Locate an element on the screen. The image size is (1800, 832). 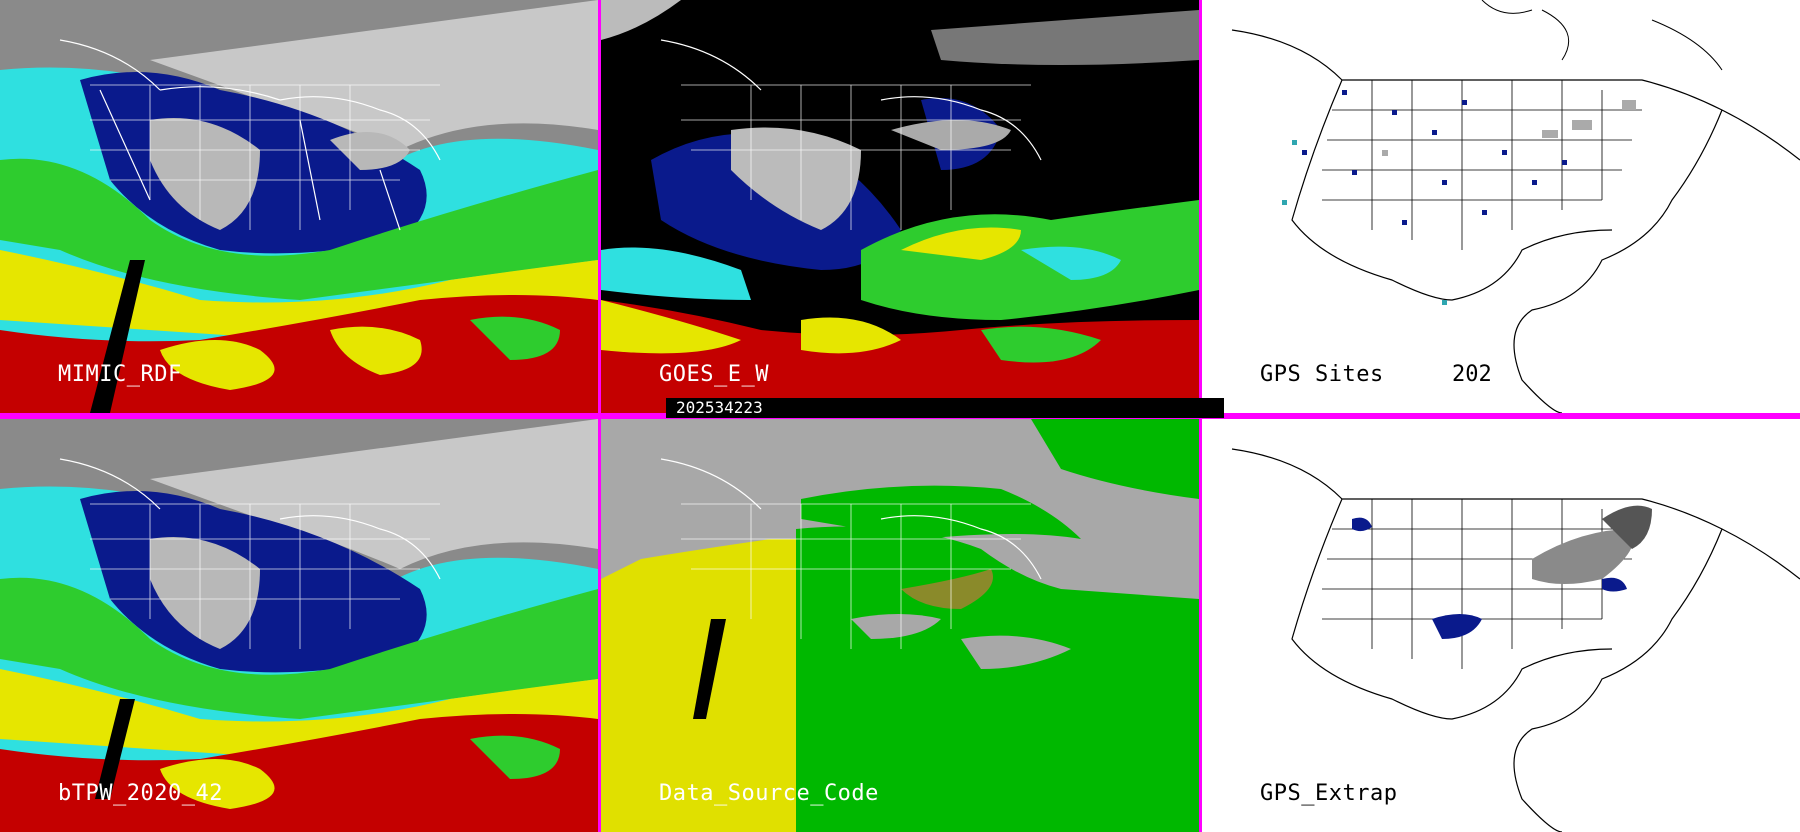
timestamp-text: 202534223 is located at coordinates (719, 407).